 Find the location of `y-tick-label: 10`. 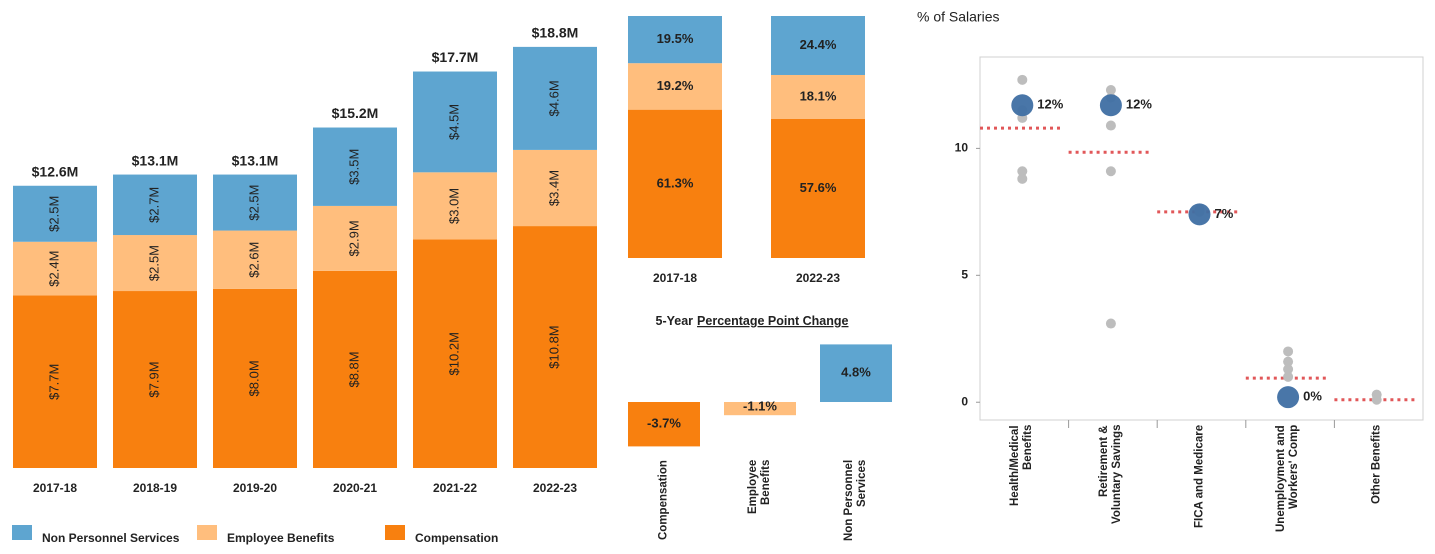

y-tick-label: 10 is located at coordinates (962, 148).